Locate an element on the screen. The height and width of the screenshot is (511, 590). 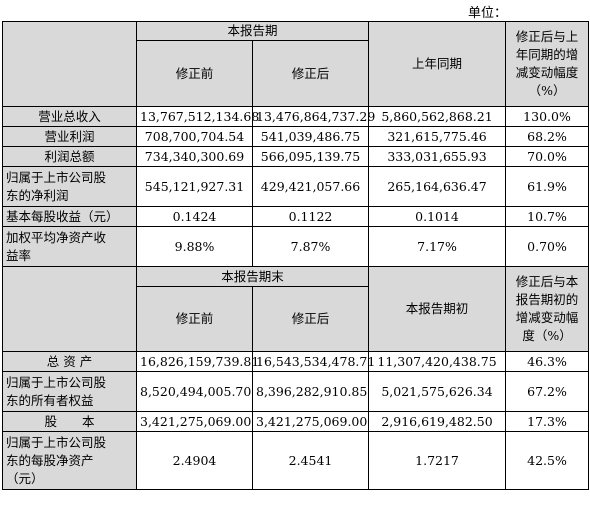
value-change: 42.5% is located at coordinates (547, 460).